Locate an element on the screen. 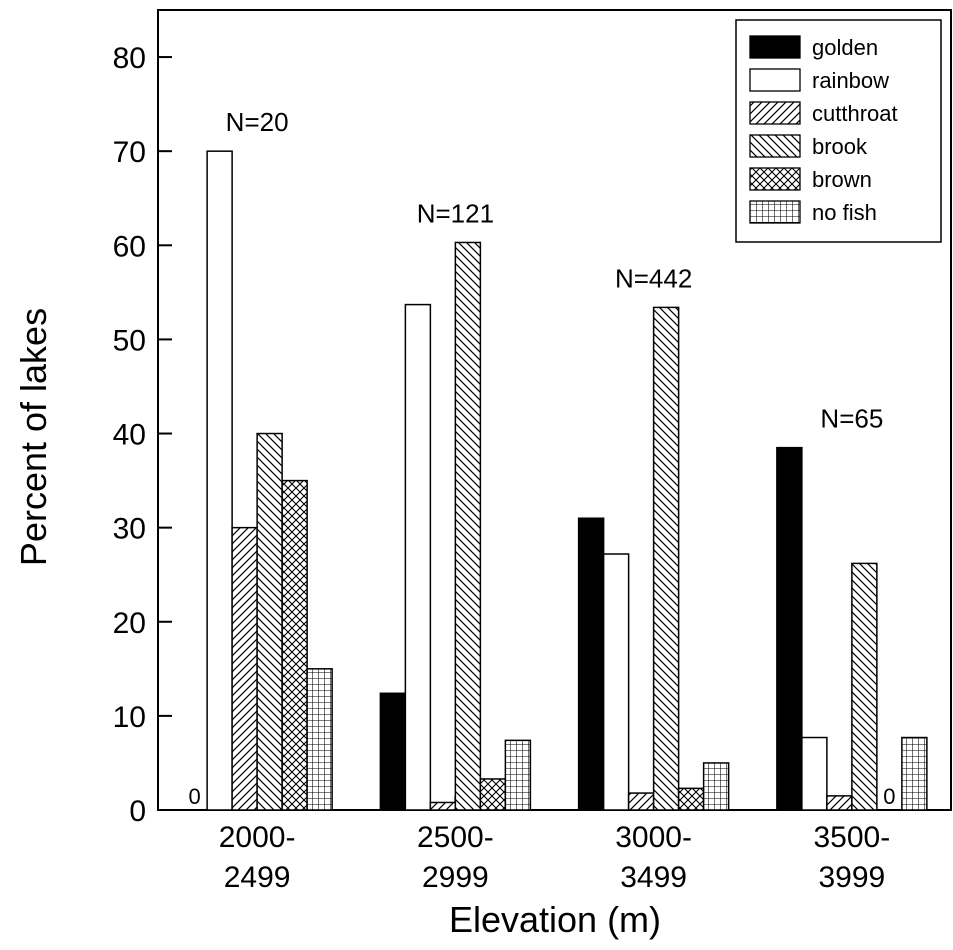 The height and width of the screenshot is (950, 953). legend-label: cutthroat is located at coordinates (855, 113).